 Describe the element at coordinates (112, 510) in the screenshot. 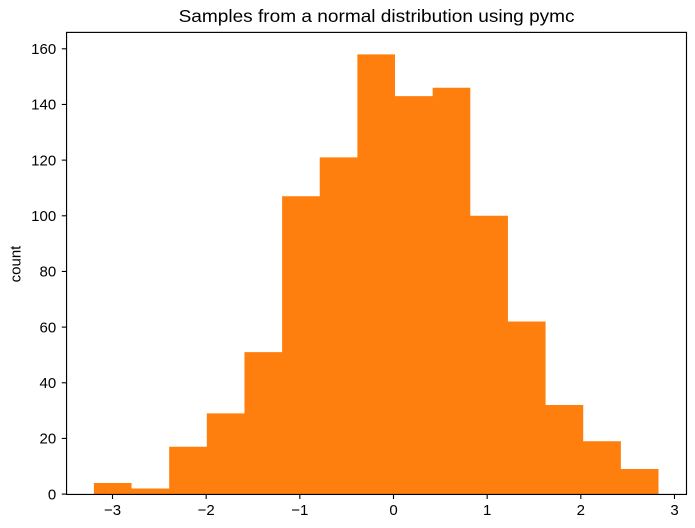

I see `svg-text: −3` at that location.